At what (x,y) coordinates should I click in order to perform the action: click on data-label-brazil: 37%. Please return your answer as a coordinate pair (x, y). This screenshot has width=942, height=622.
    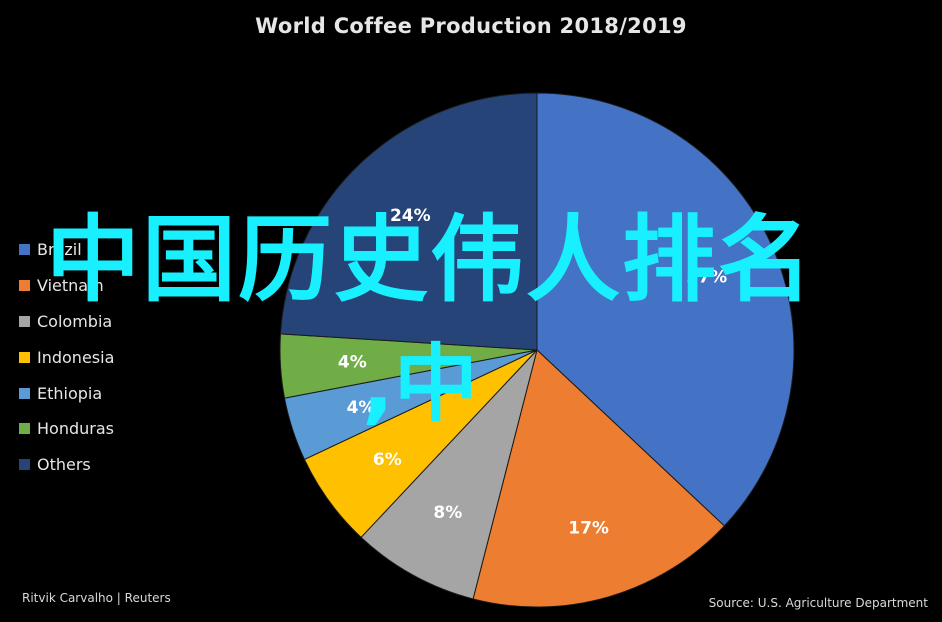
    Looking at the image, I should click on (706, 278).